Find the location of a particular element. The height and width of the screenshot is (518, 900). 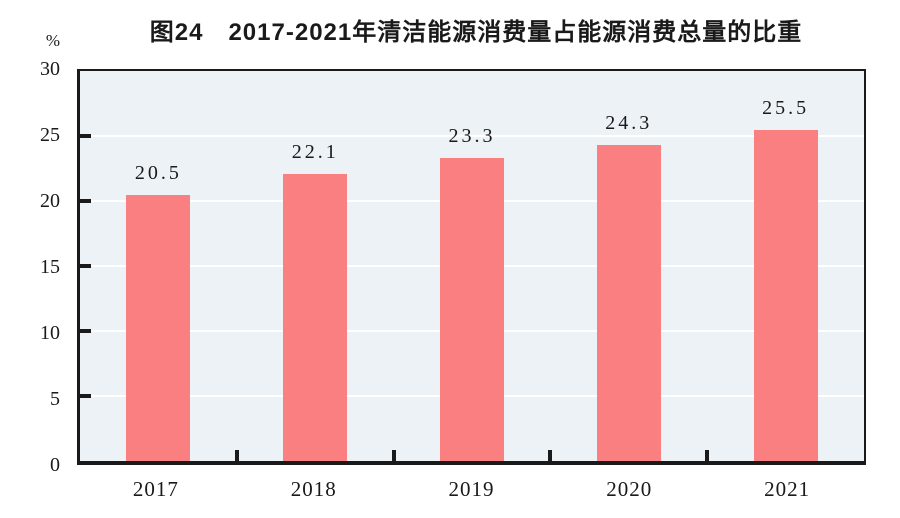

bar-value-label: 25.5 is located at coordinates (786, 107).